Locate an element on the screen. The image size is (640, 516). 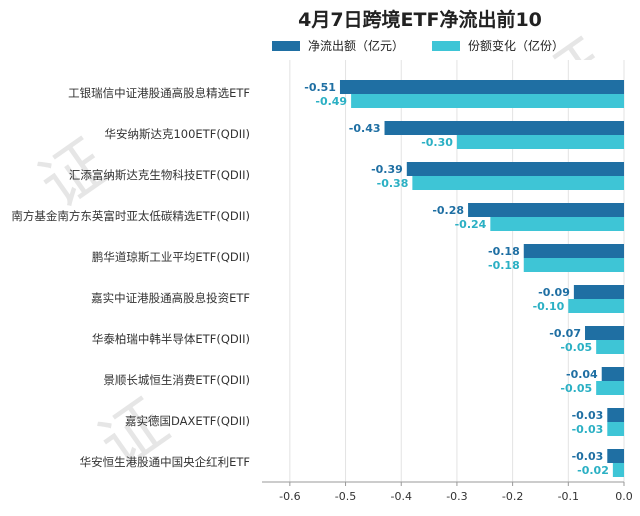
category-label: 南方基金南方东英富时亚太低碳精选ETF(QDII) is located at coordinates (130, 216).